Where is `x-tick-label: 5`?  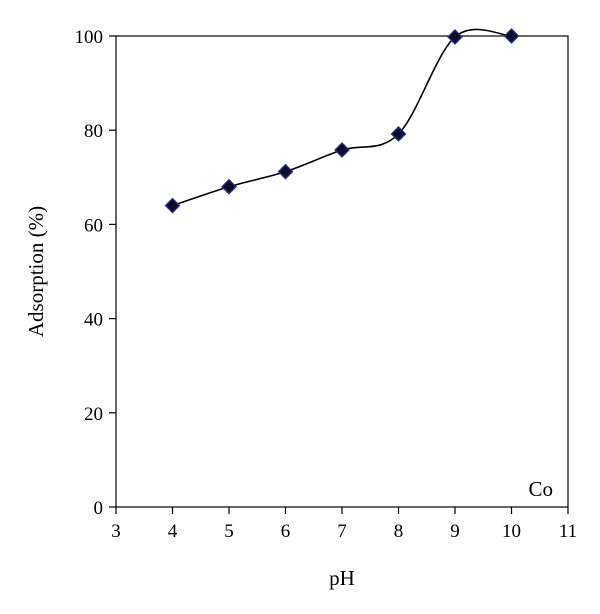 x-tick-label: 5 is located at coordinates (229, 531).